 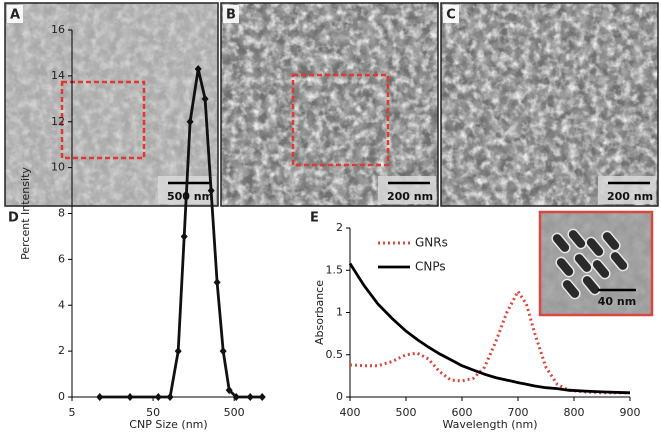 I want to click on inset-frame, so click(x=596, y=263).